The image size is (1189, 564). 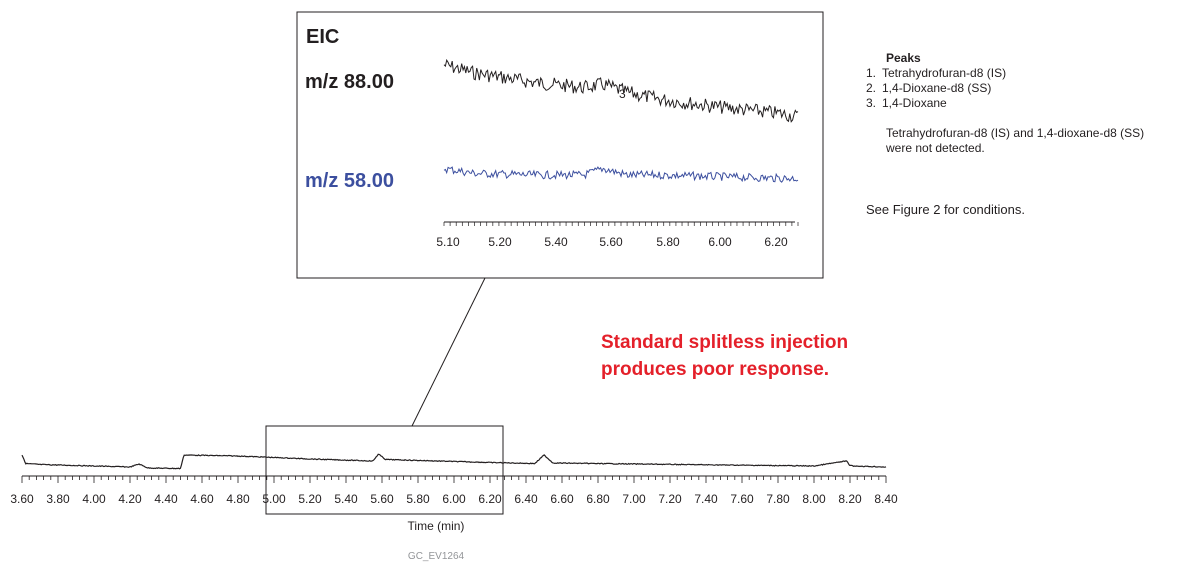 I want to click on main-tick-label: 4.60, so click(x=202, y=499).